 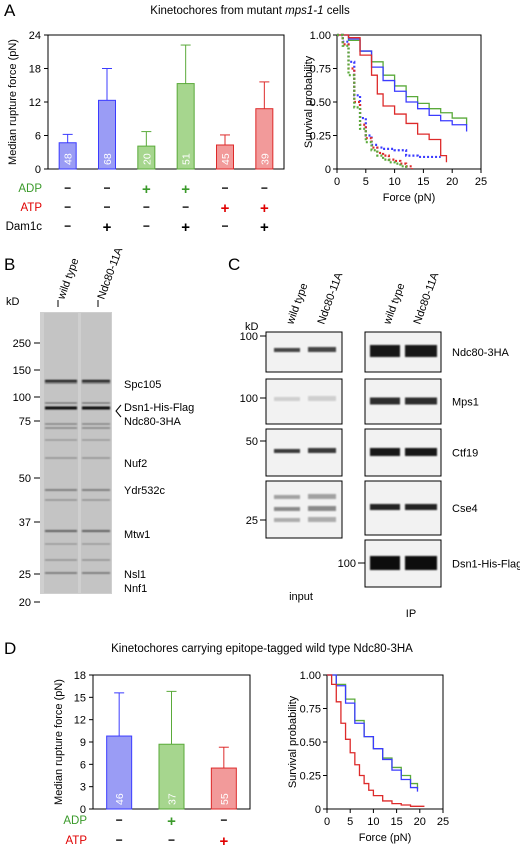 I want to click on blot-input-lane-label-wild-type: wild type, so click(x=297, y=304).